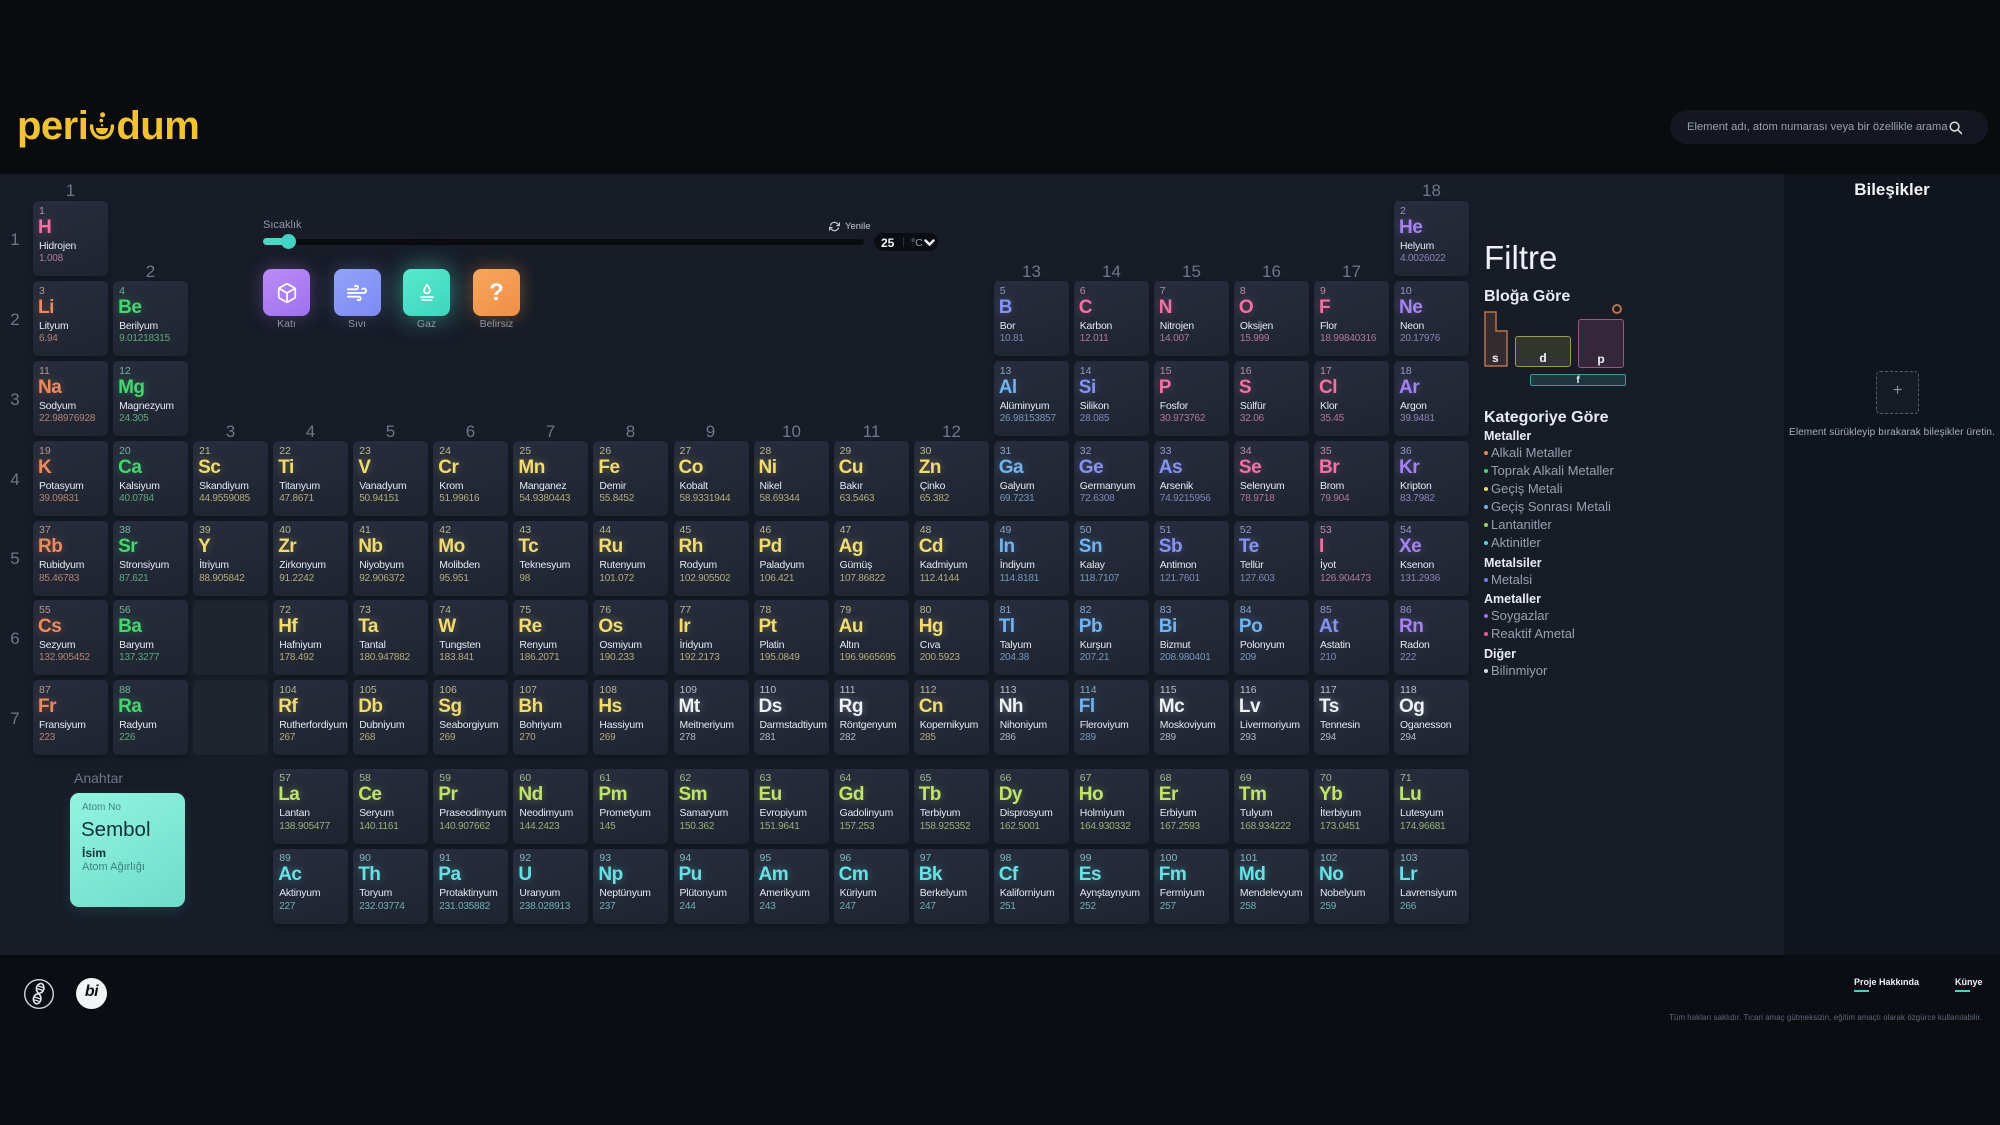 This screenshot has width=2000, height=1125. Describe the element at coordinates (1495, 358) in the screenshot. I see `svg-text: s` at that location.